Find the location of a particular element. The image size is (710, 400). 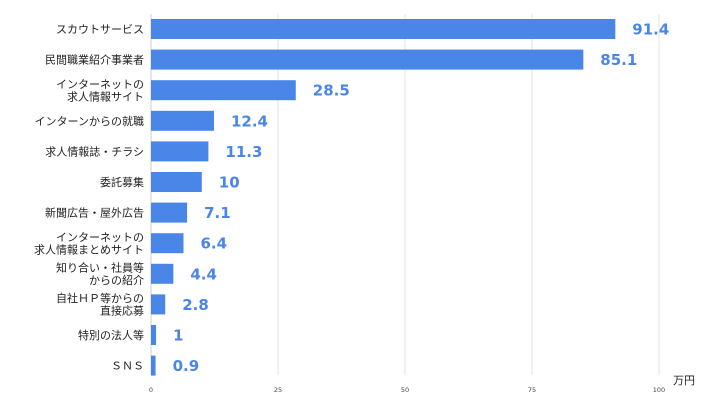

category-label: 求人情報誌・チラシ is located at coordinates (94, 151).